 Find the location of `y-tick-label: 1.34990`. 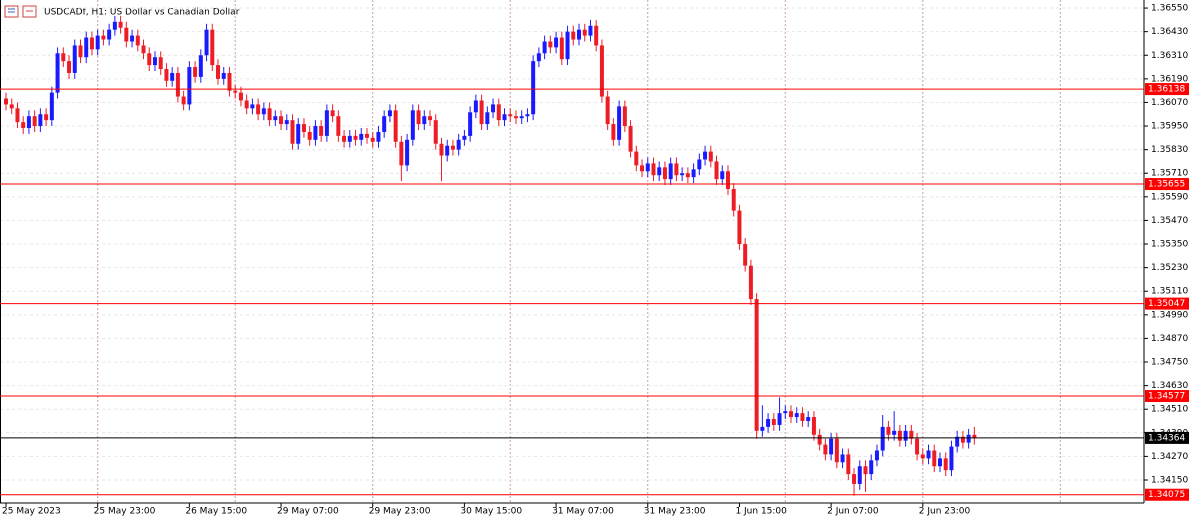

y-tick-label: 1.34990 is located at coordinates (1169, 315).